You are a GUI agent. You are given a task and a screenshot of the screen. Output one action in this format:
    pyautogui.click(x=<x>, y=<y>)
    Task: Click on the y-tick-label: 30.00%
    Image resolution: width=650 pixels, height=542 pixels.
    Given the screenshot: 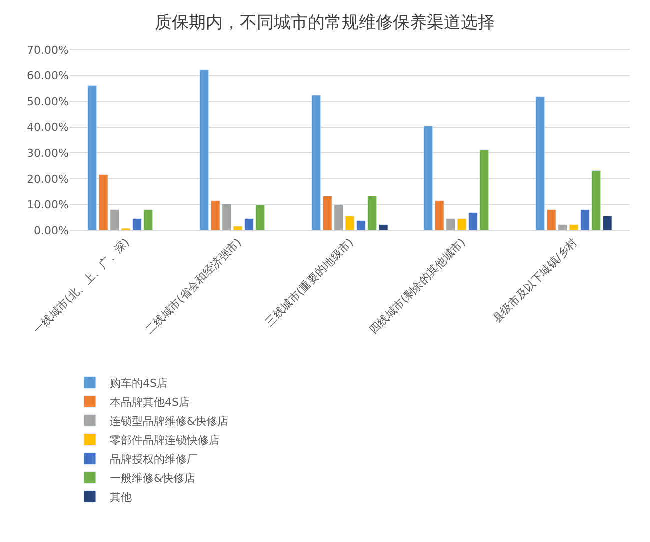 What is the action you would take?
    pyautogui.click(x=48, y=153)
    